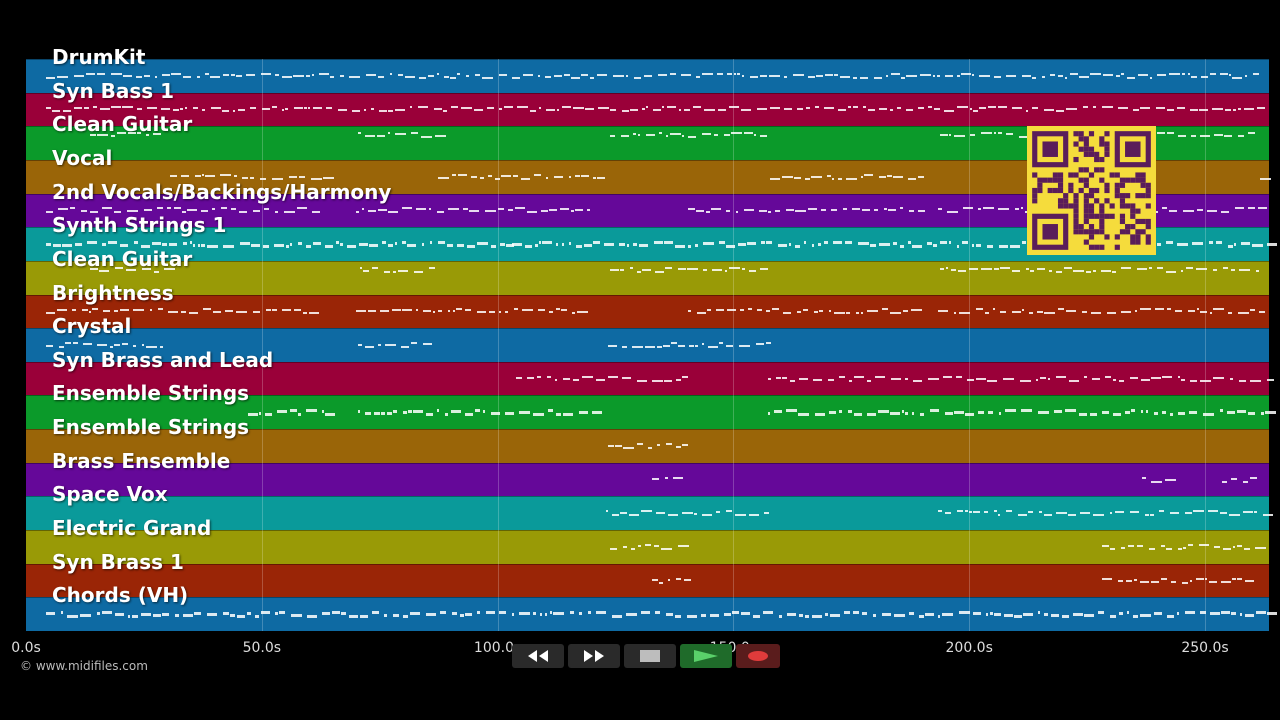 The image size is (1280, 720). I want to click on stop-button, so click(650, 656).